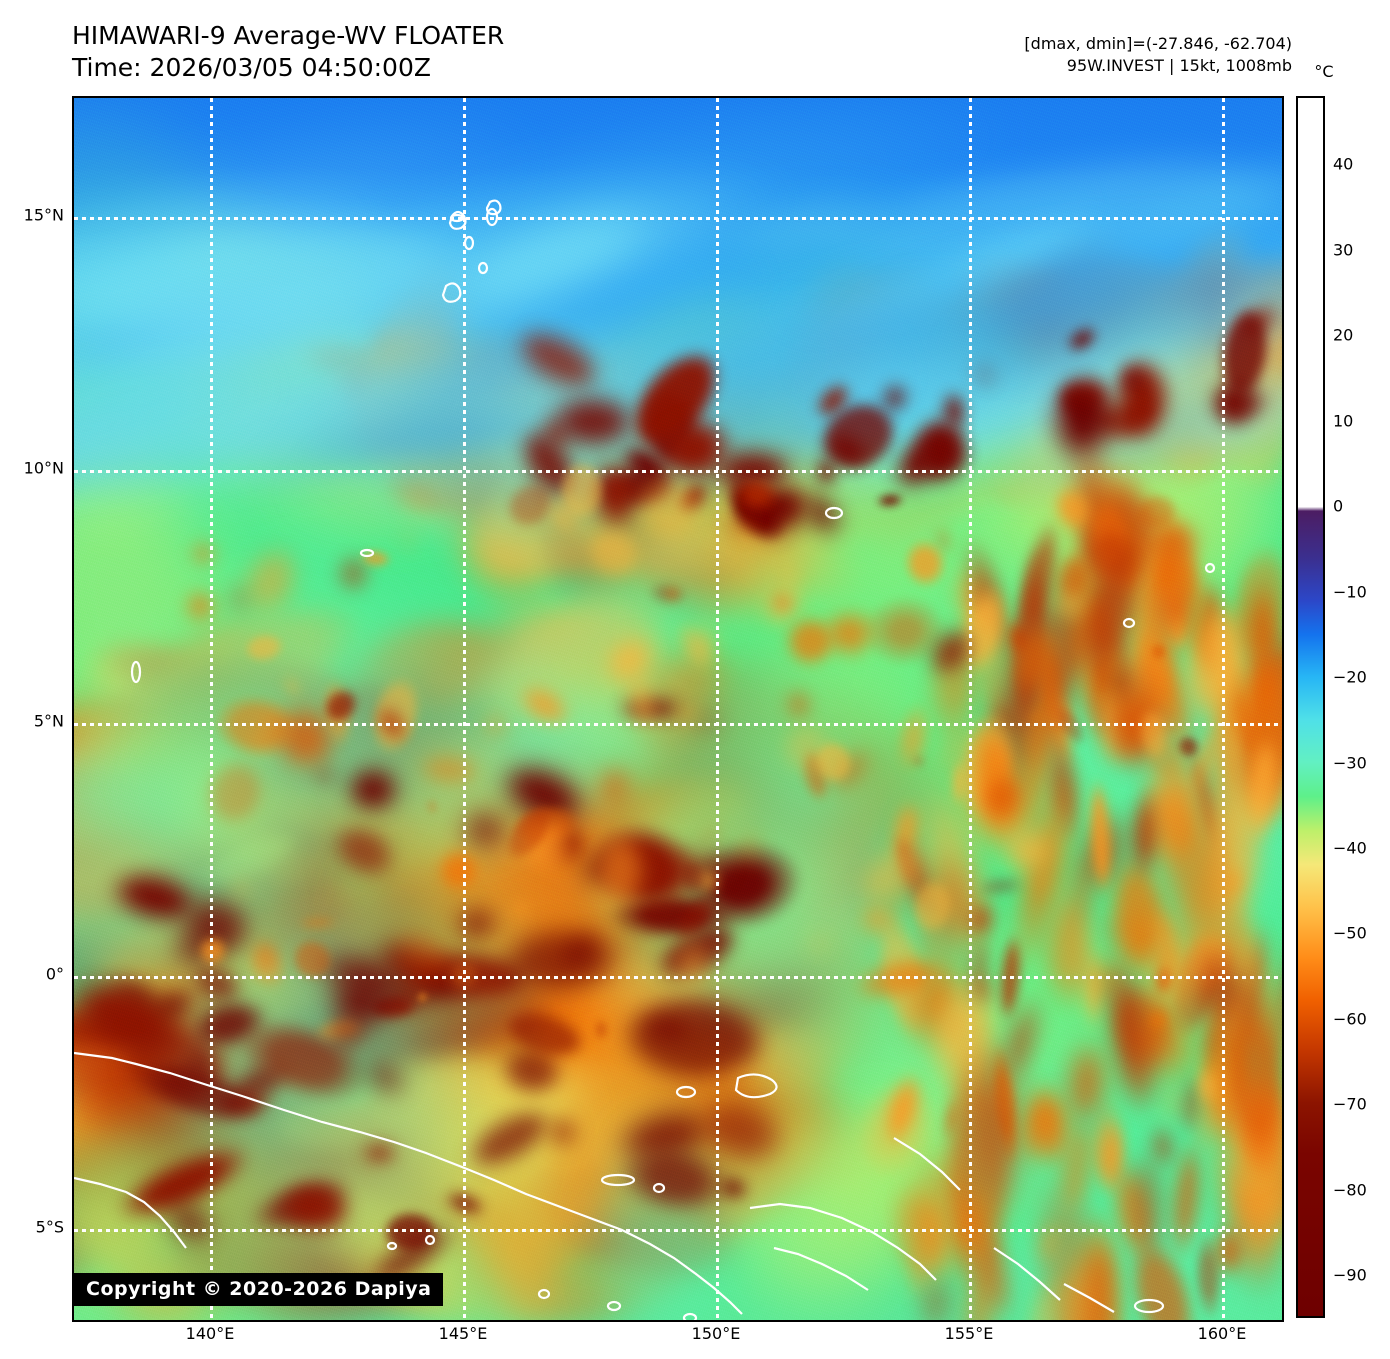 The width and height of the screenshot is (1390, 1359). I want to click on colorbar-tick-label: −30, so click(1350, 763).